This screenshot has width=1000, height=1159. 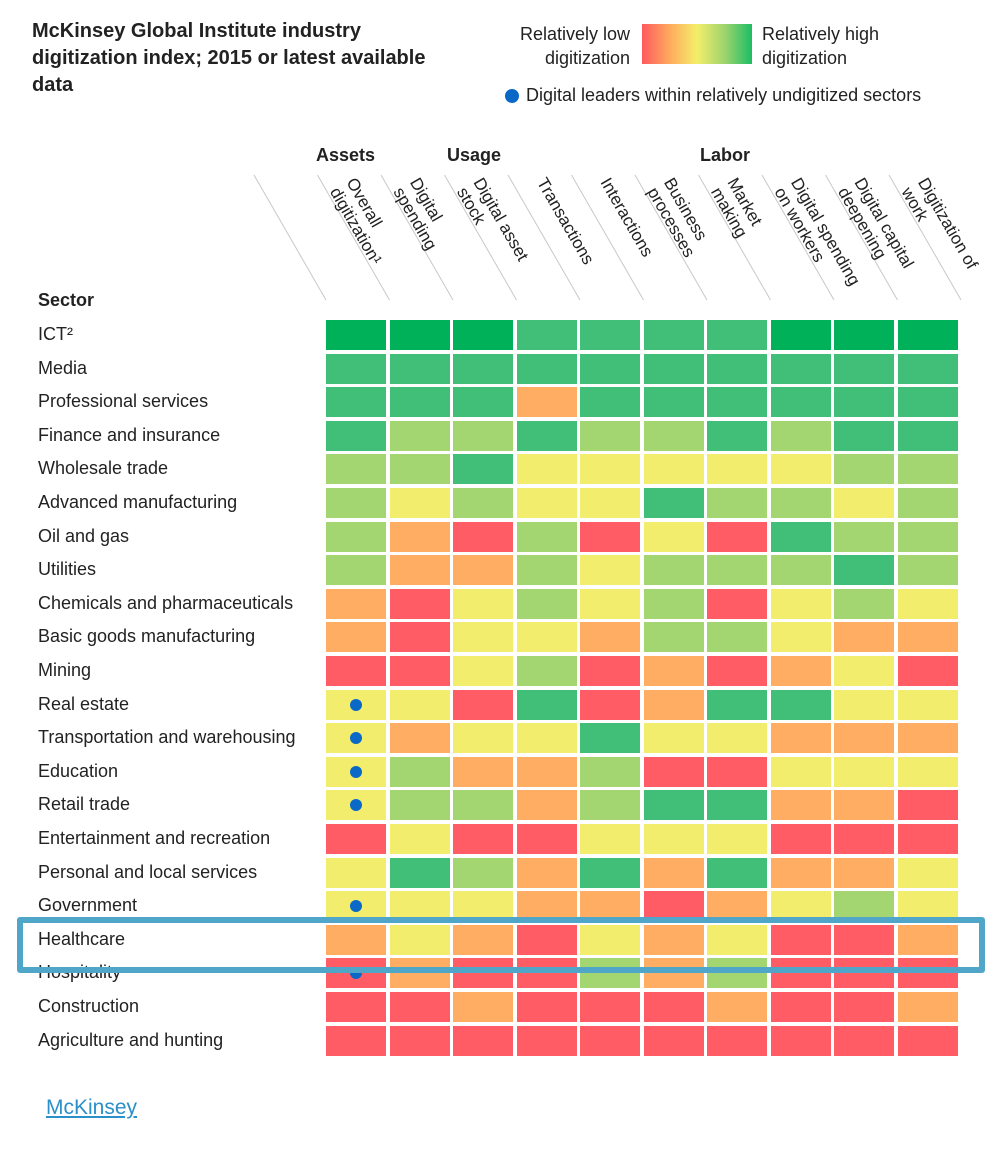 I want to click on sector-label: Utilities, so click(x=67, y=569).